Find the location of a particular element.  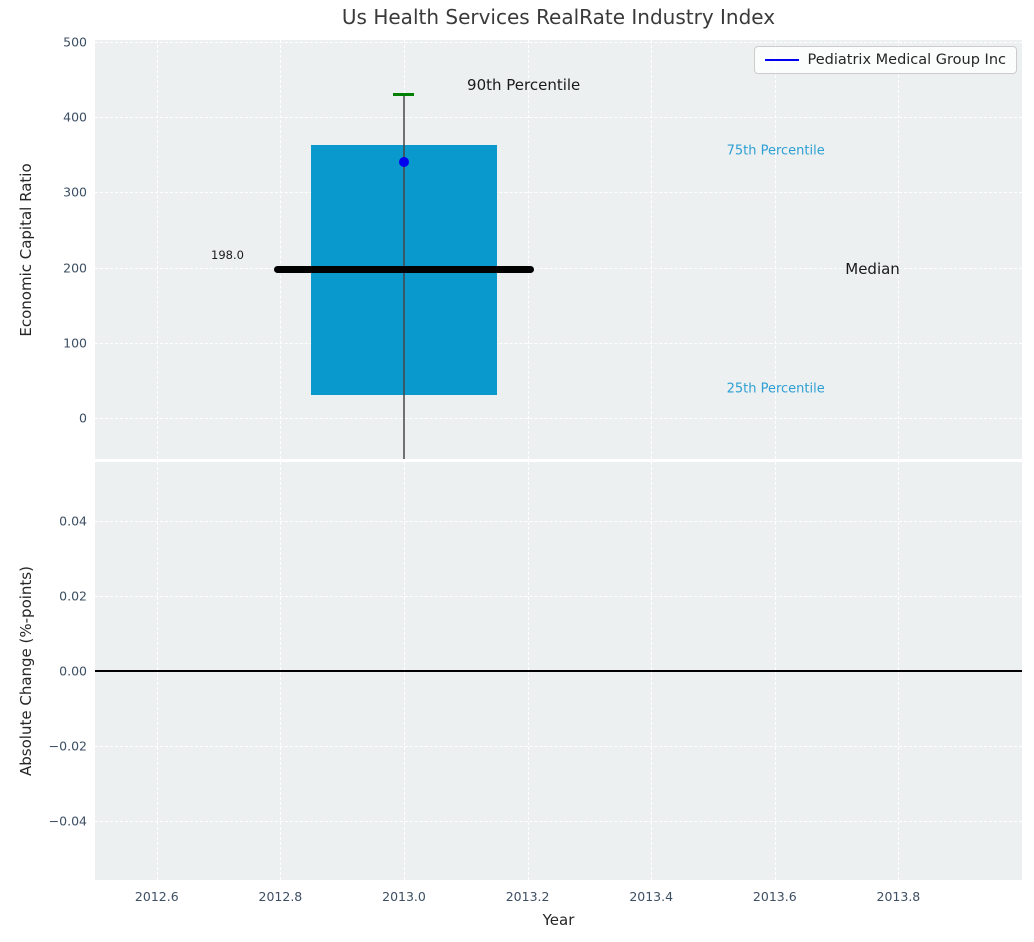

annotation-median-value: 198.0 is located at coordinates (227, 254).